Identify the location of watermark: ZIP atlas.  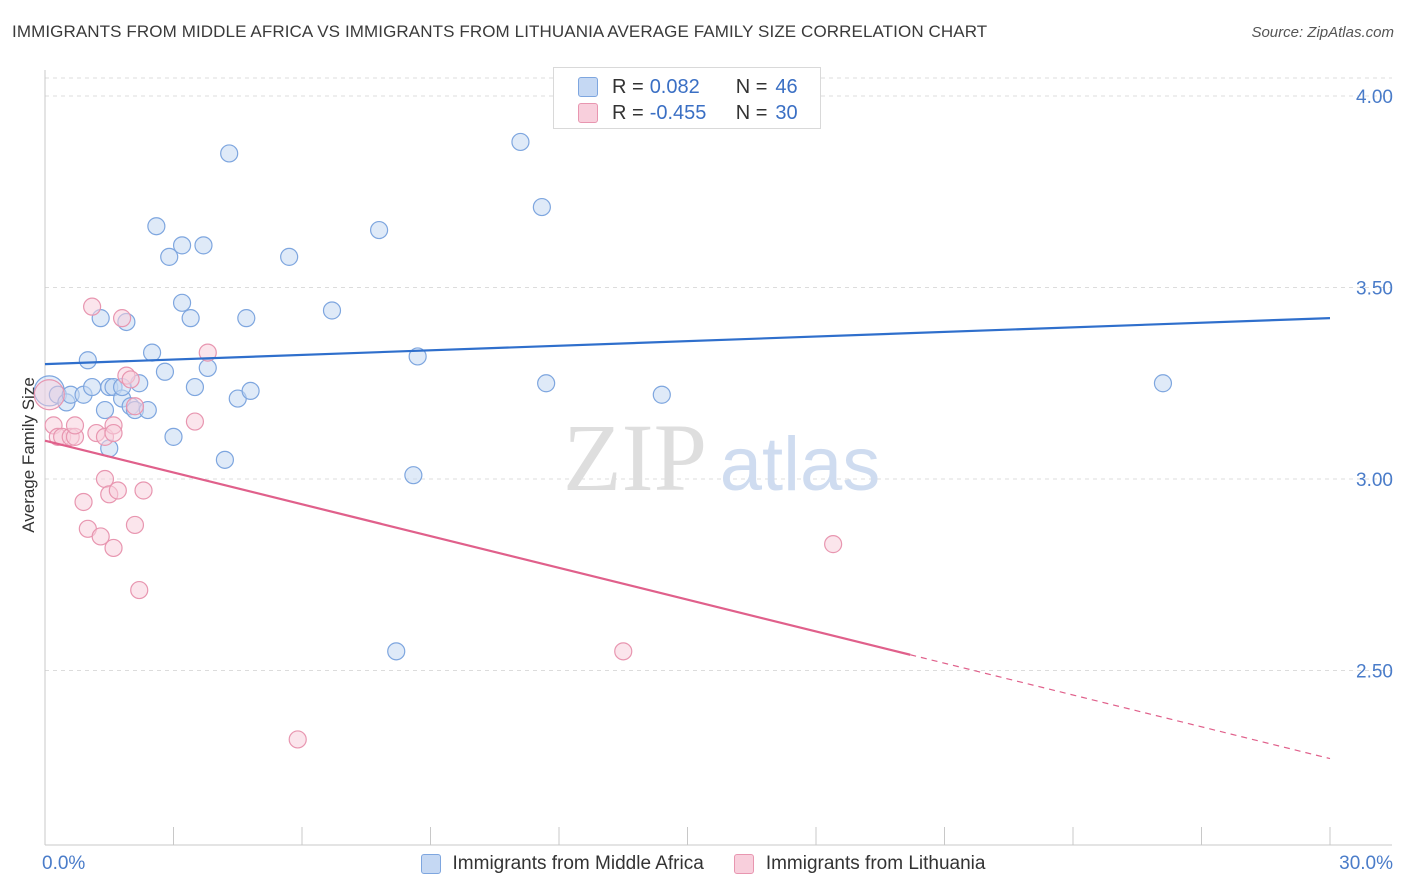
(721, 457).